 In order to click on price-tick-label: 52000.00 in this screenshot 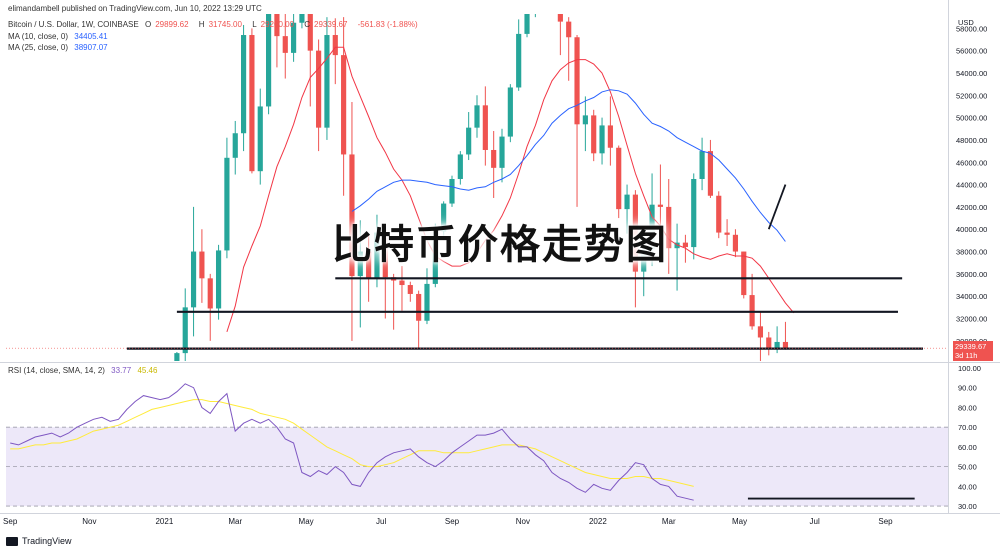, I will do `click(971, 95)`.